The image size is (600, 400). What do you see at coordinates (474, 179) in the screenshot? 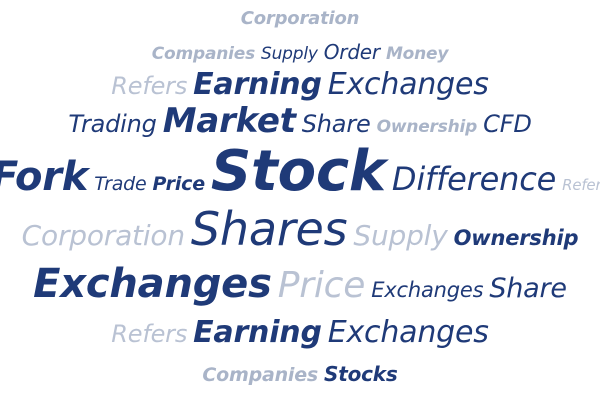
I see `word-difference: Difference` at bounding box center [474, 179].